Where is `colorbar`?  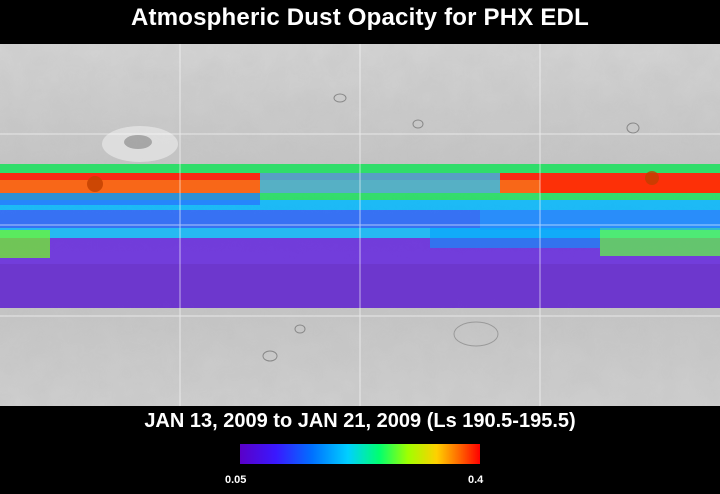 colorbar is located at coordinates (360, 454).